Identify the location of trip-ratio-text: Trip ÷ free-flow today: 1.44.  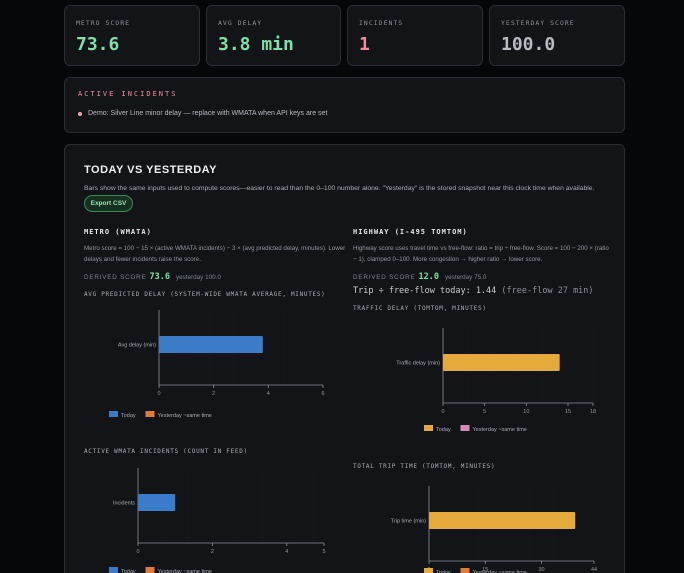
(425, 291).